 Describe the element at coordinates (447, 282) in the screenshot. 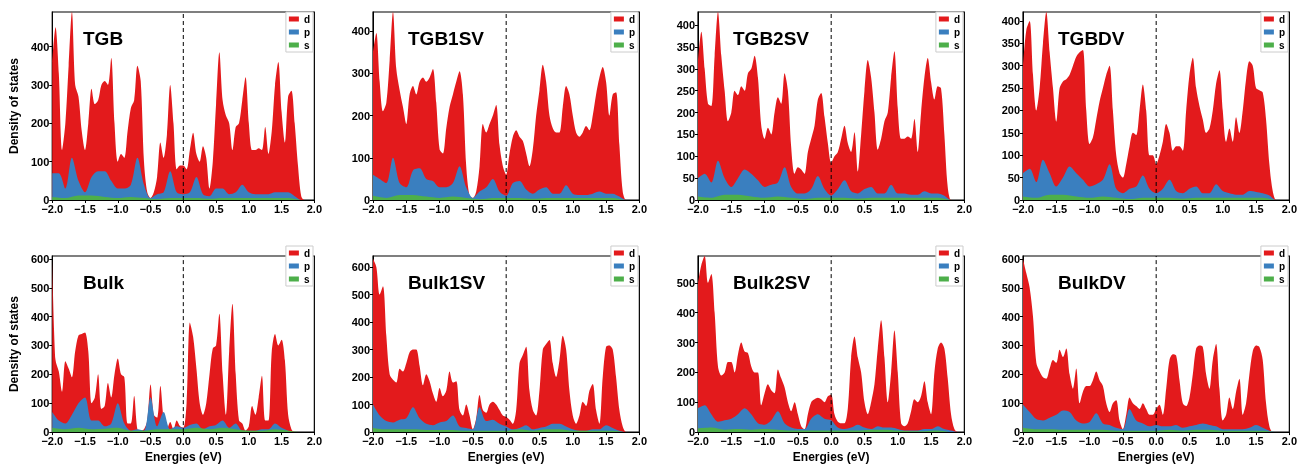

I see `text: Bulk1SV` at that location.